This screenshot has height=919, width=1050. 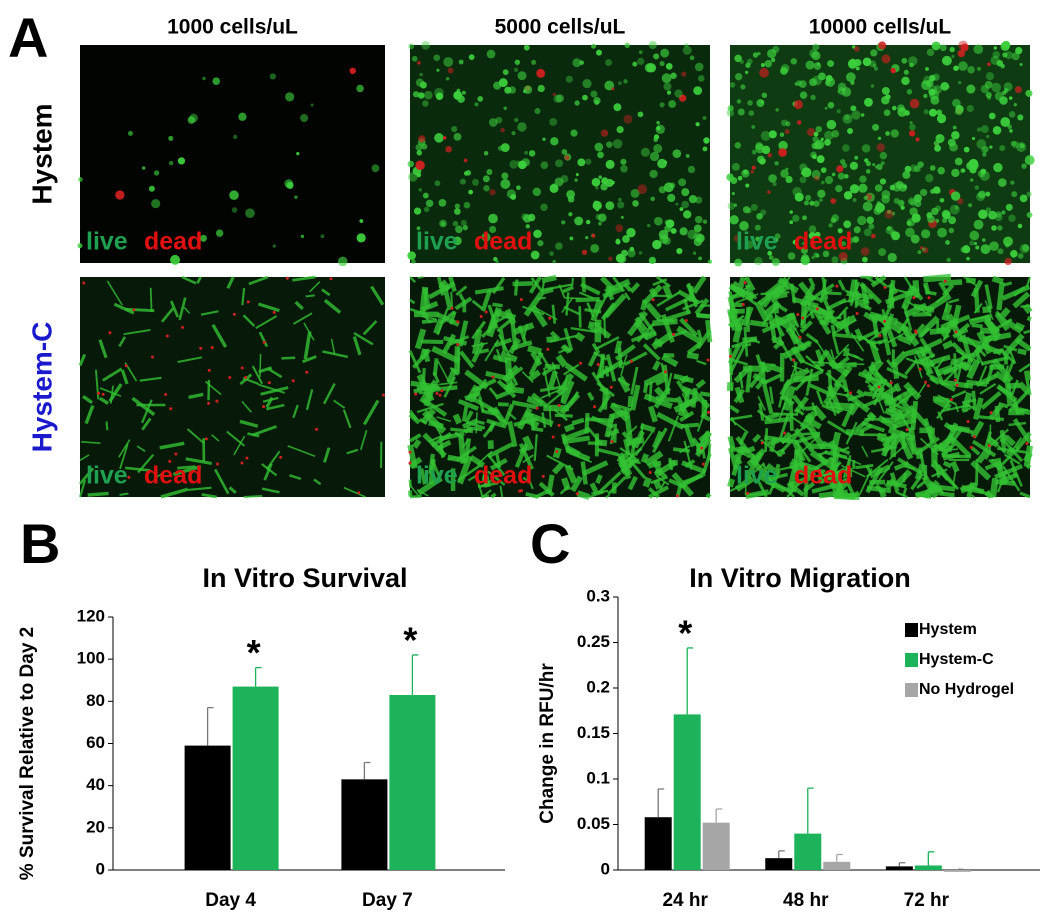 What do you see at coordinates (91, 658) in the screenshot?
I see `y-tick-label: 100` at bounding box center [91, 658].